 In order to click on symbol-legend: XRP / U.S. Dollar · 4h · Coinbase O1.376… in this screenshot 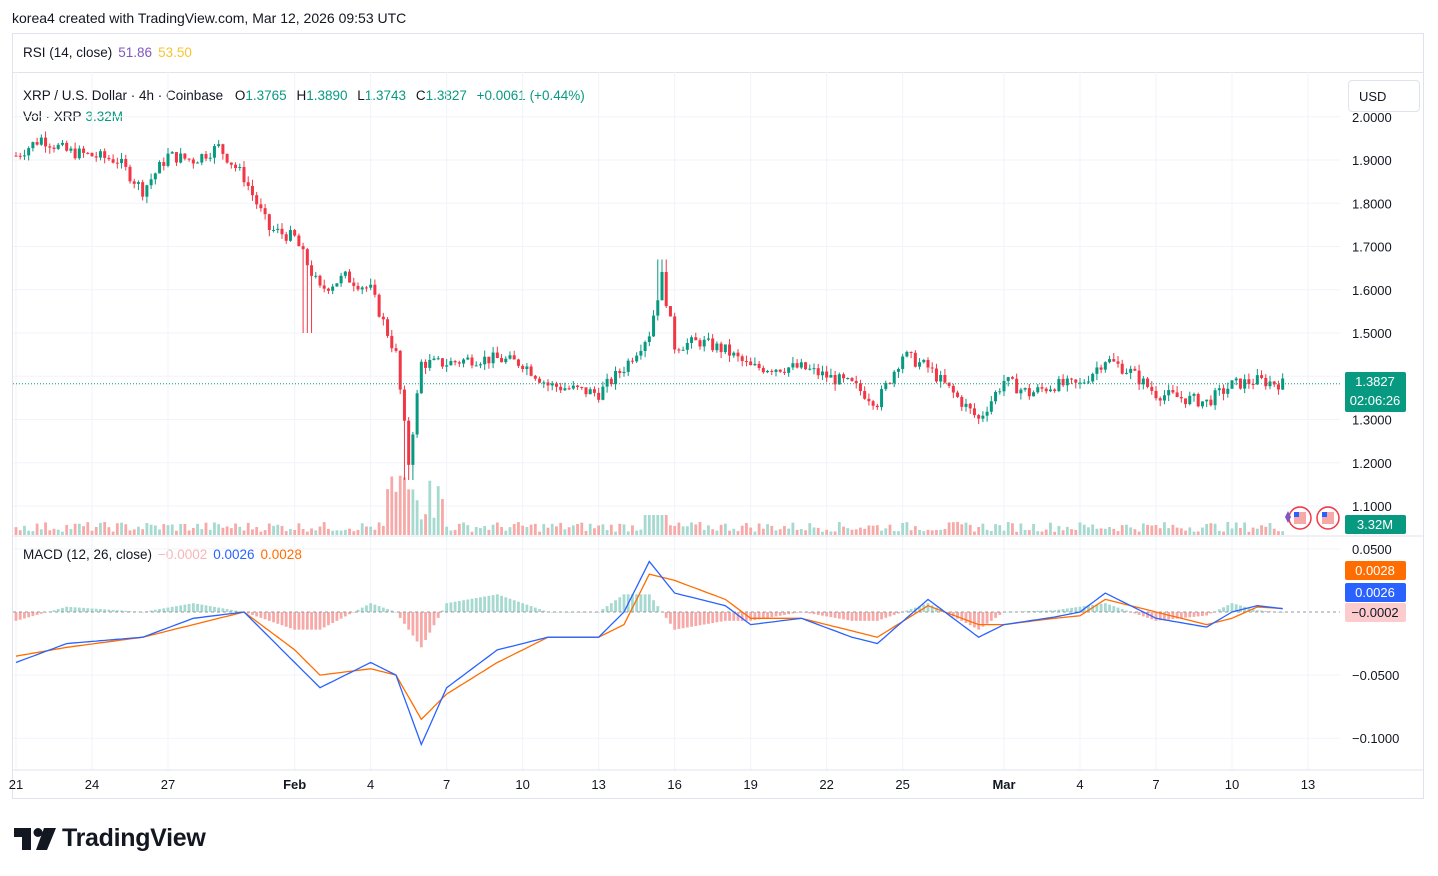, I will do `click(304, 95)`.